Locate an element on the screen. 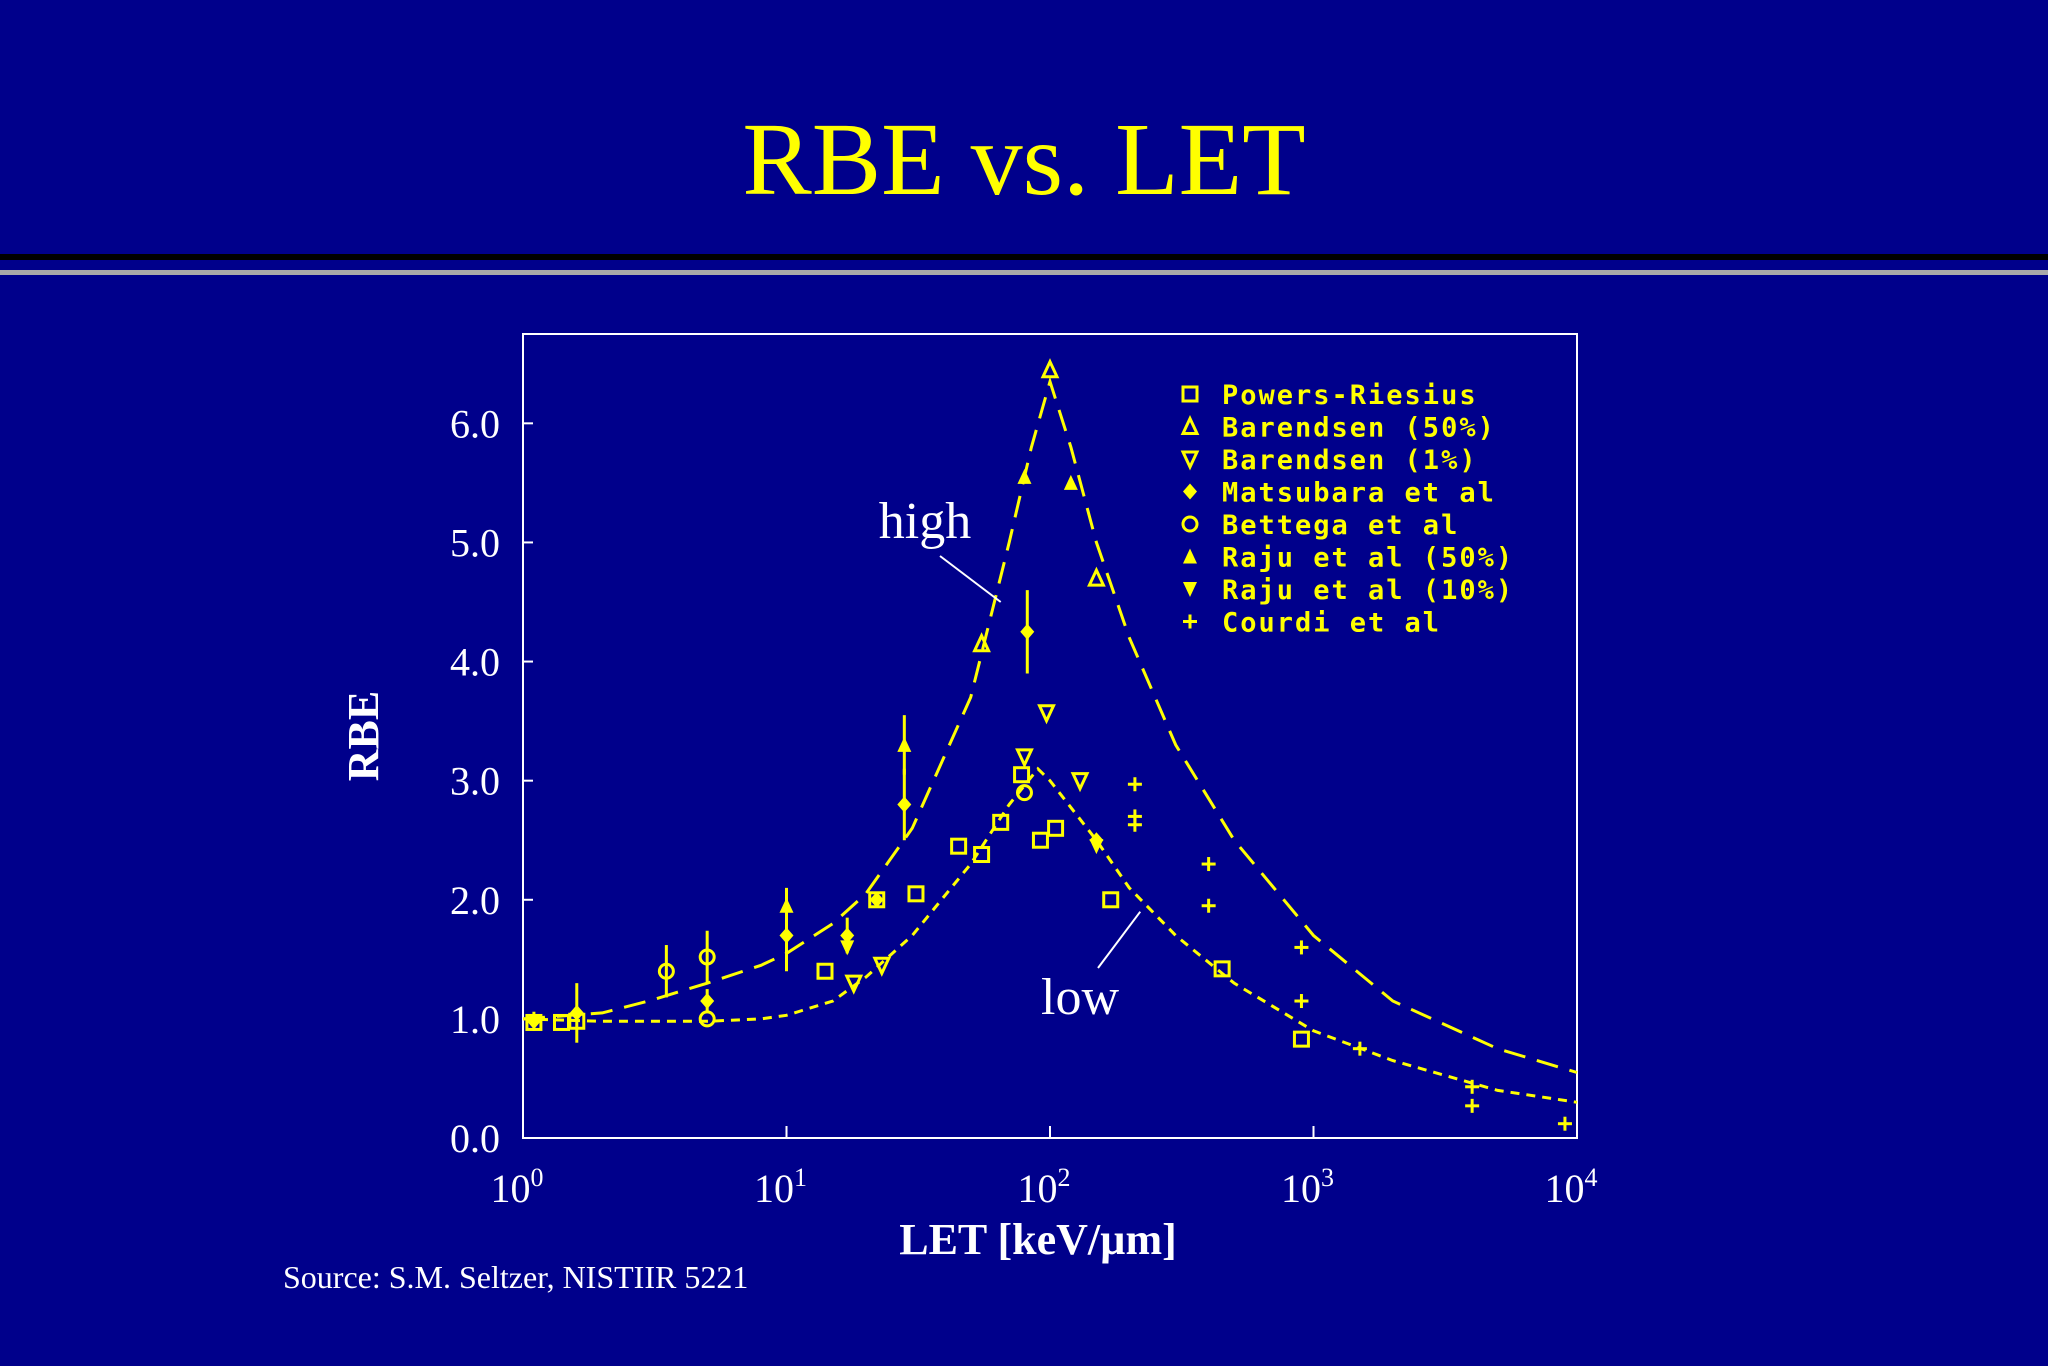 This screenshot has width=2048, height=1366. curve-low is located at coordinates (1050, 935).